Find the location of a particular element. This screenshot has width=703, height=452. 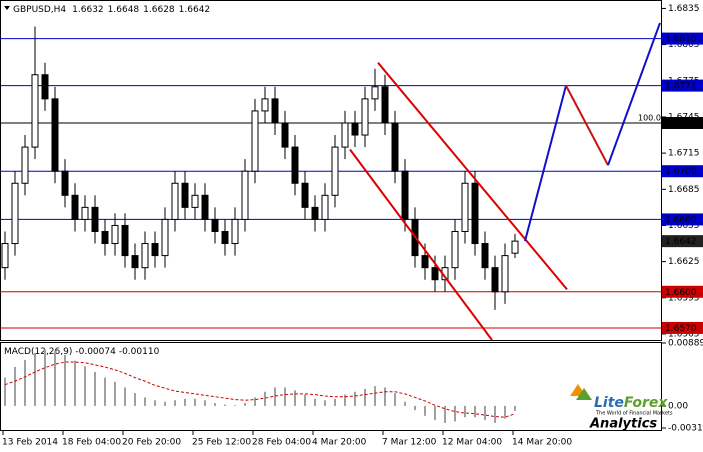

level-label: 1.6700 is located at coordinates (681, 172).